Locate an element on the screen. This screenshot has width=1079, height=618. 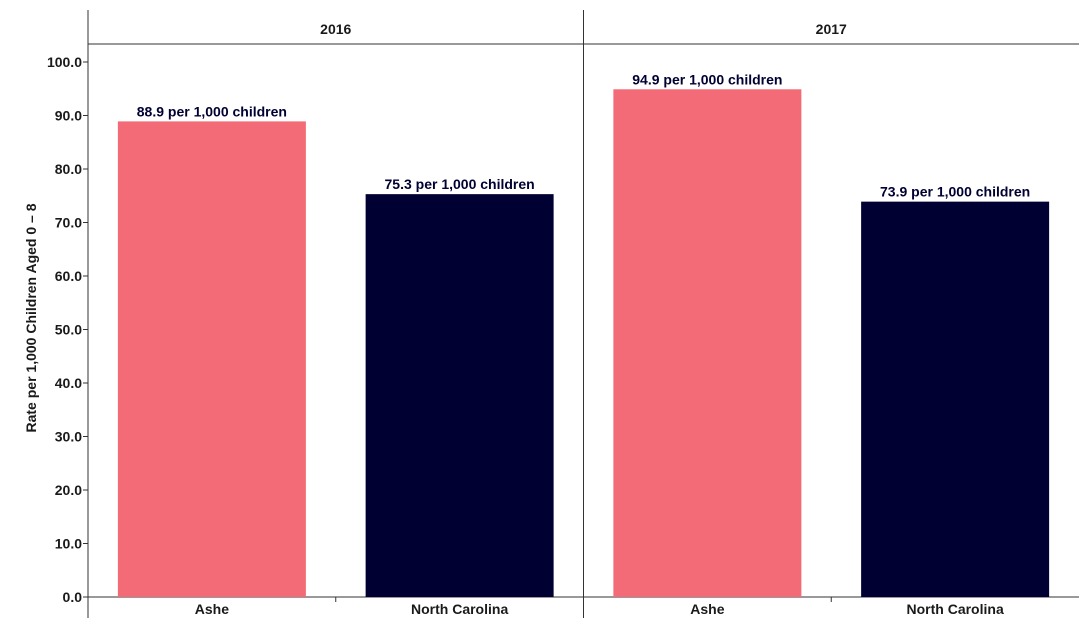
y-tick-label: 40.0 is located at coordinates (68, 383).